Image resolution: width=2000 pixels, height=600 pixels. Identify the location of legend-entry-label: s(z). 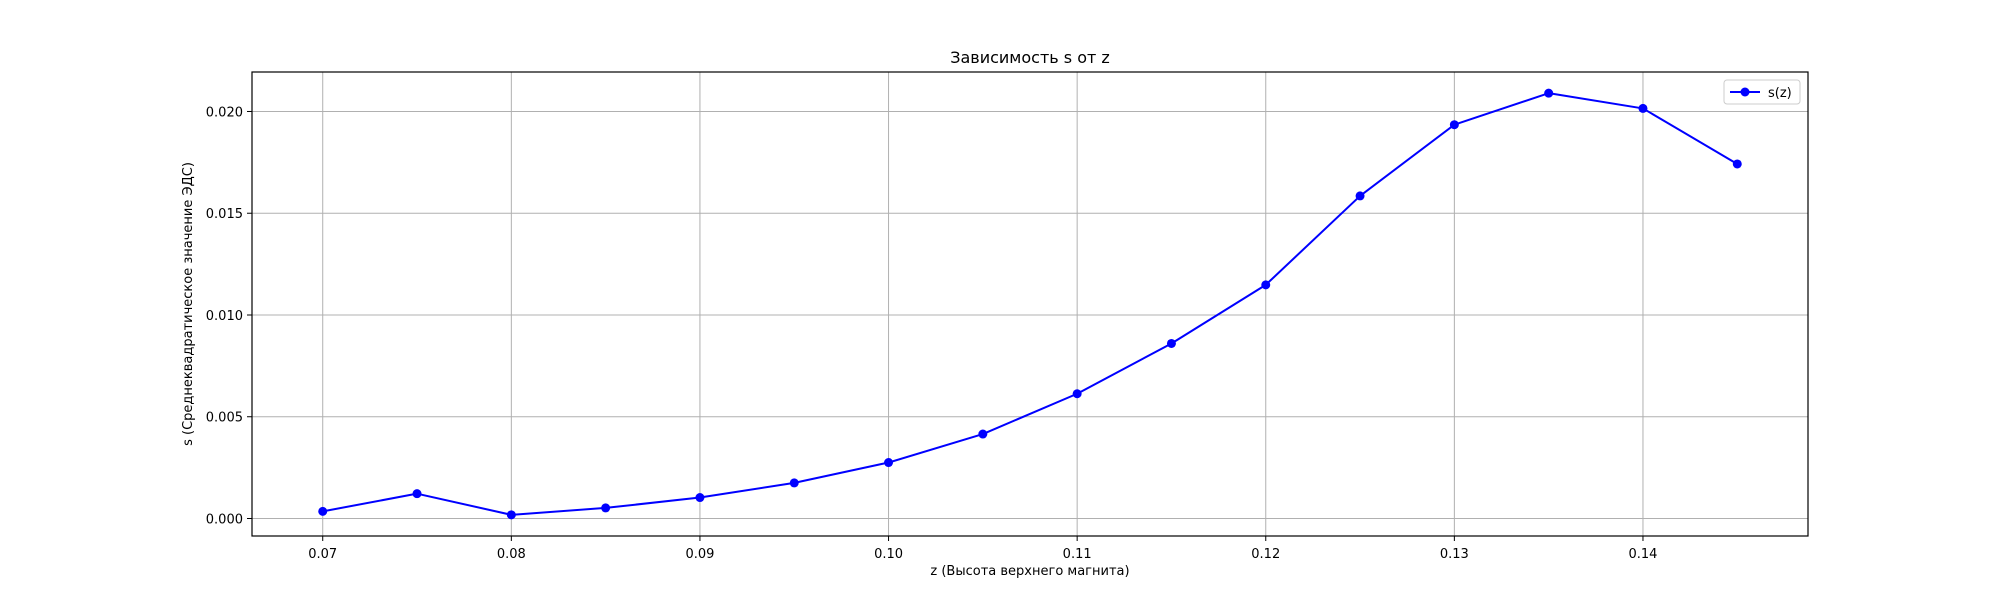
(1780, 93).